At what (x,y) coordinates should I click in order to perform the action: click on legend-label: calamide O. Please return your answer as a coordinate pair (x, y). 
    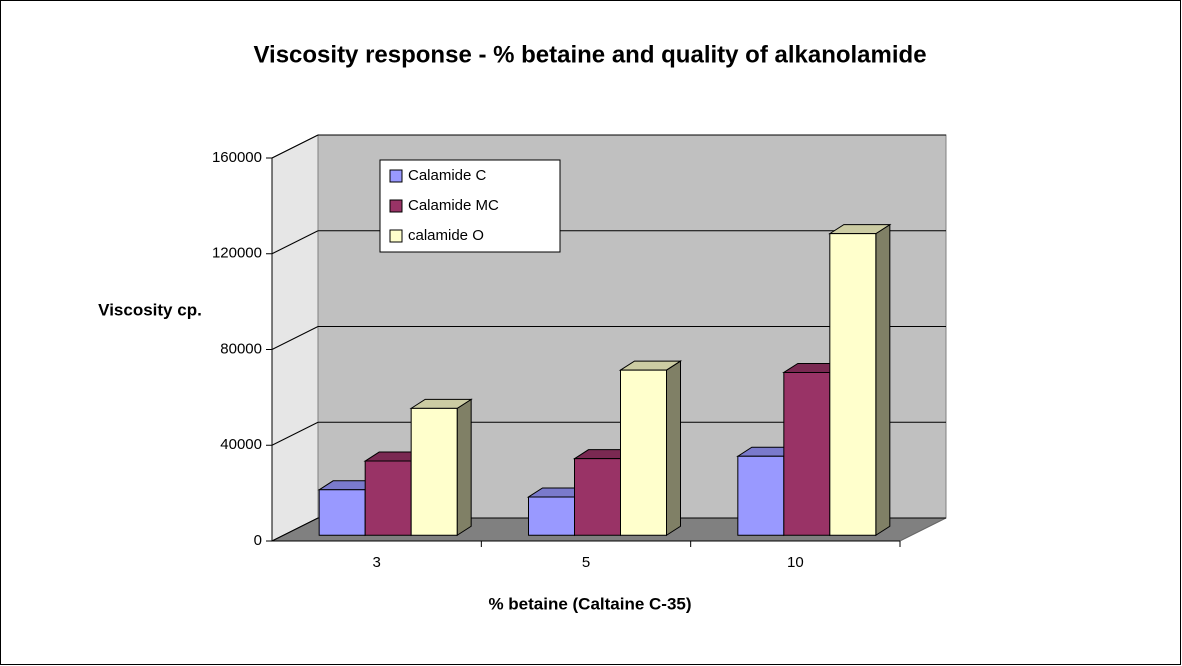
    Looking at the image, I should click on (446, 235).